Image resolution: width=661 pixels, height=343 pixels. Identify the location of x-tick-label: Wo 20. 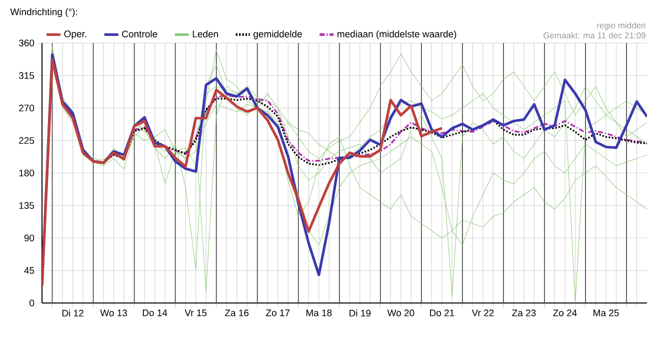
(400, 313).